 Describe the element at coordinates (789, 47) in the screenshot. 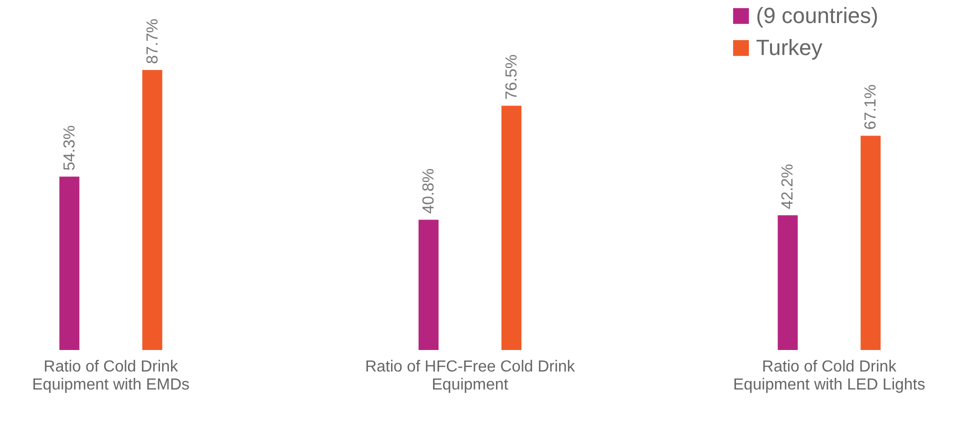

I see `legend-label: Turkey` at that location.